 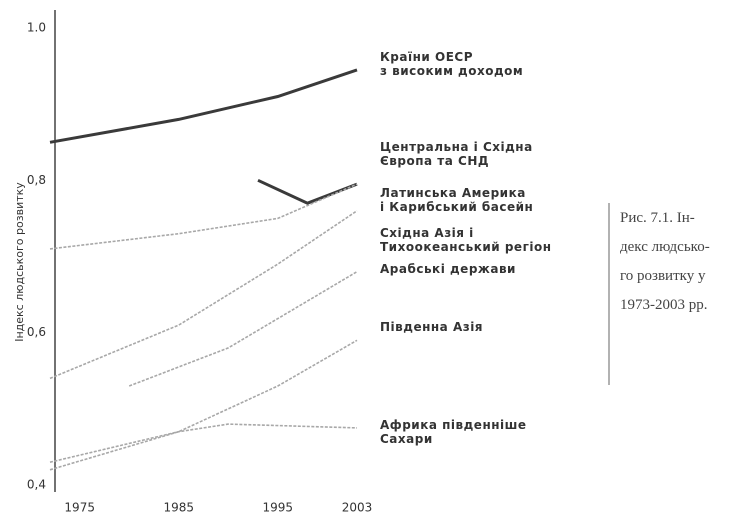 What do you see at coordinates (36, 332) in the screenshot?
I see `y-tick-label: 0,6` at bounding box center [36, 332].